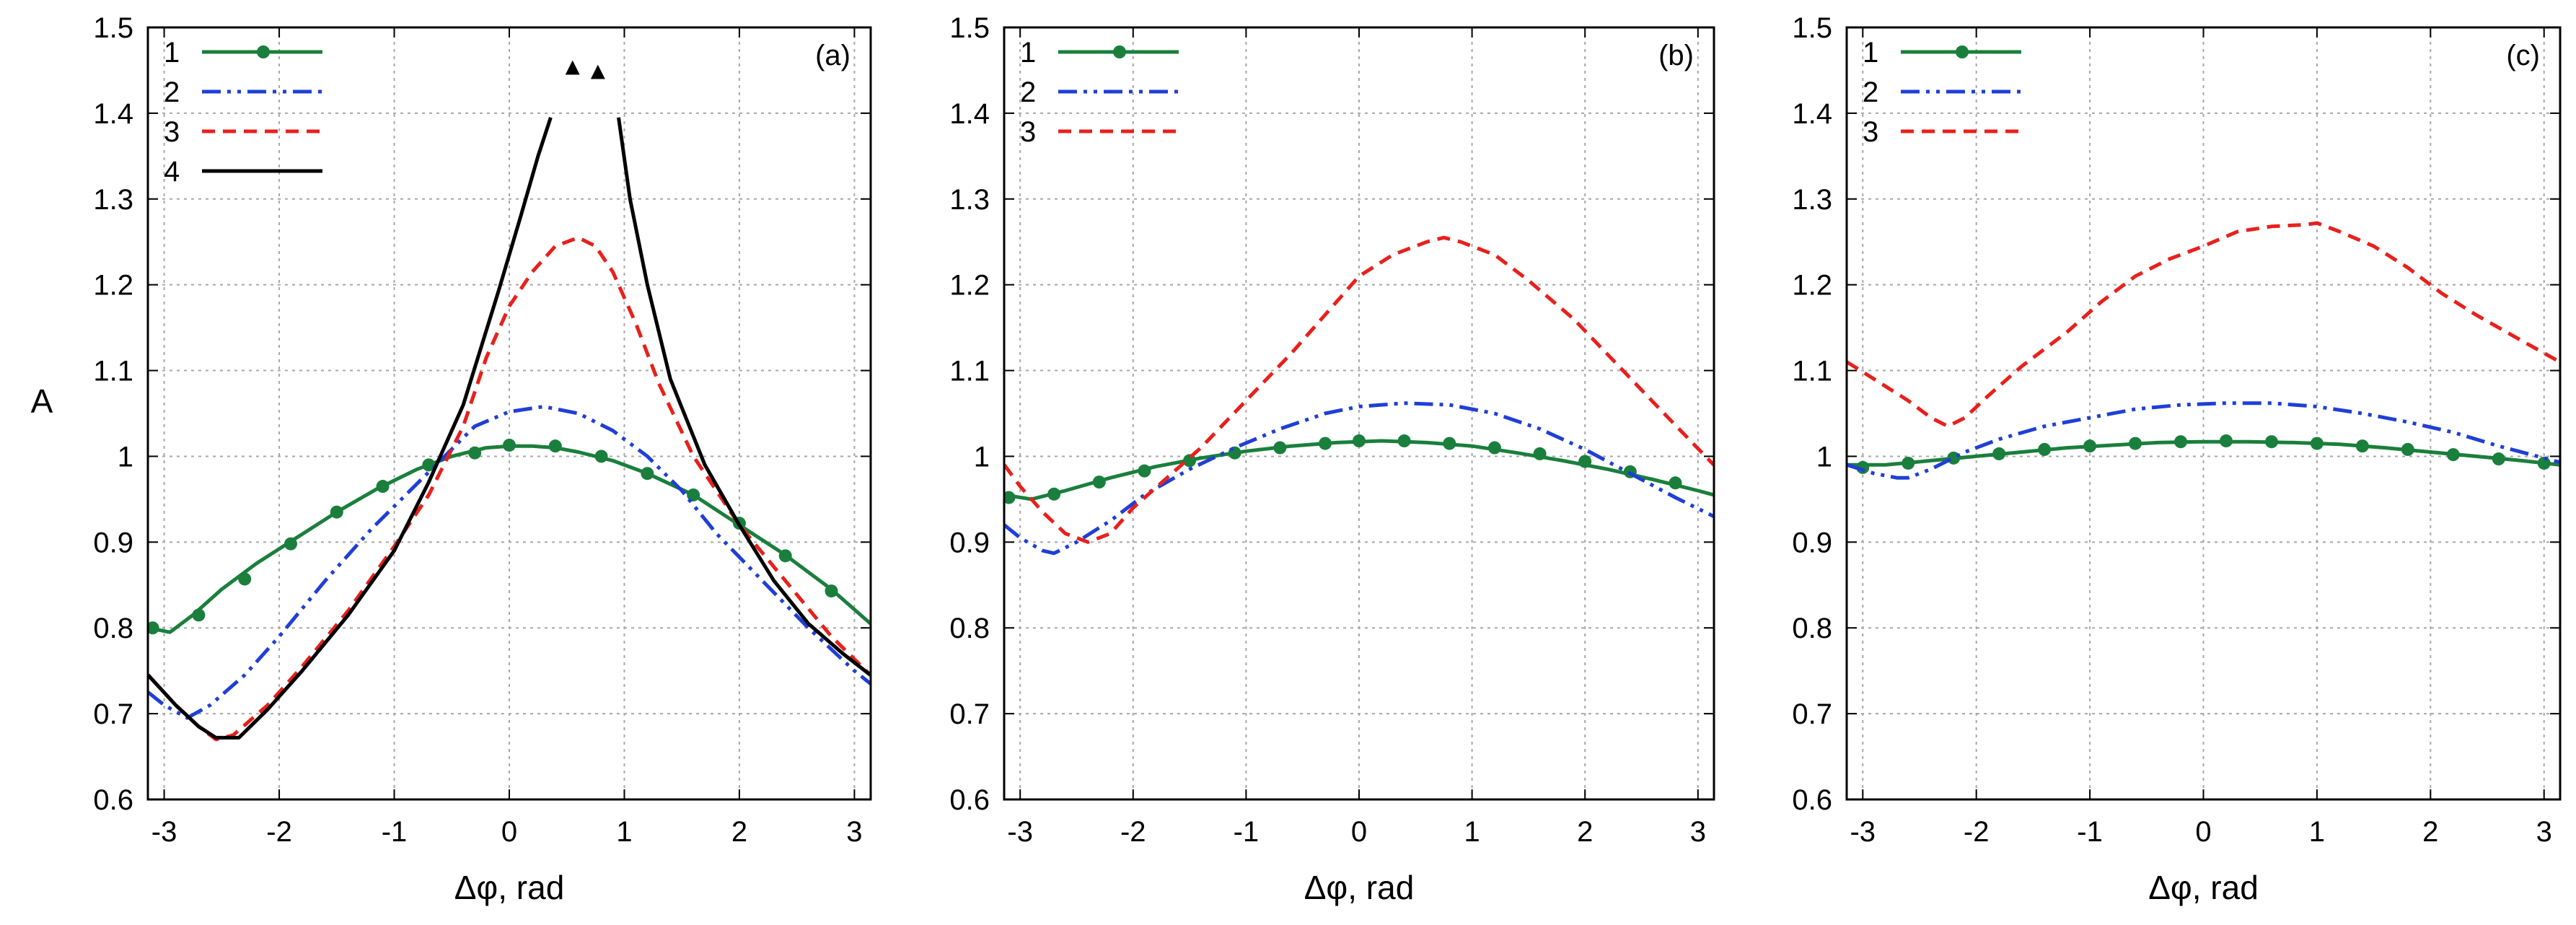  What do you see at coordinates (509, 539) in the screenshot?
I see `series-1-line` at bounding box center [509, 539].